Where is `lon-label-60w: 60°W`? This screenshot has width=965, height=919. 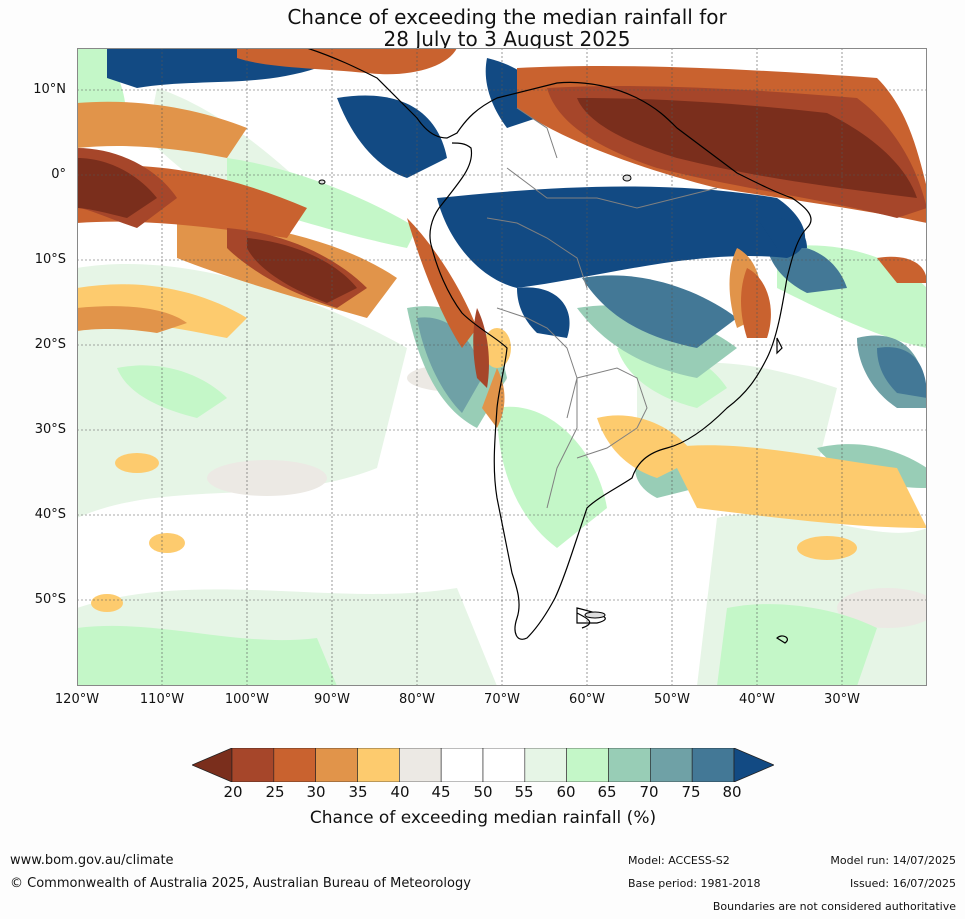 lon-label-60w: 60°W is located at coordinates (587, 699).